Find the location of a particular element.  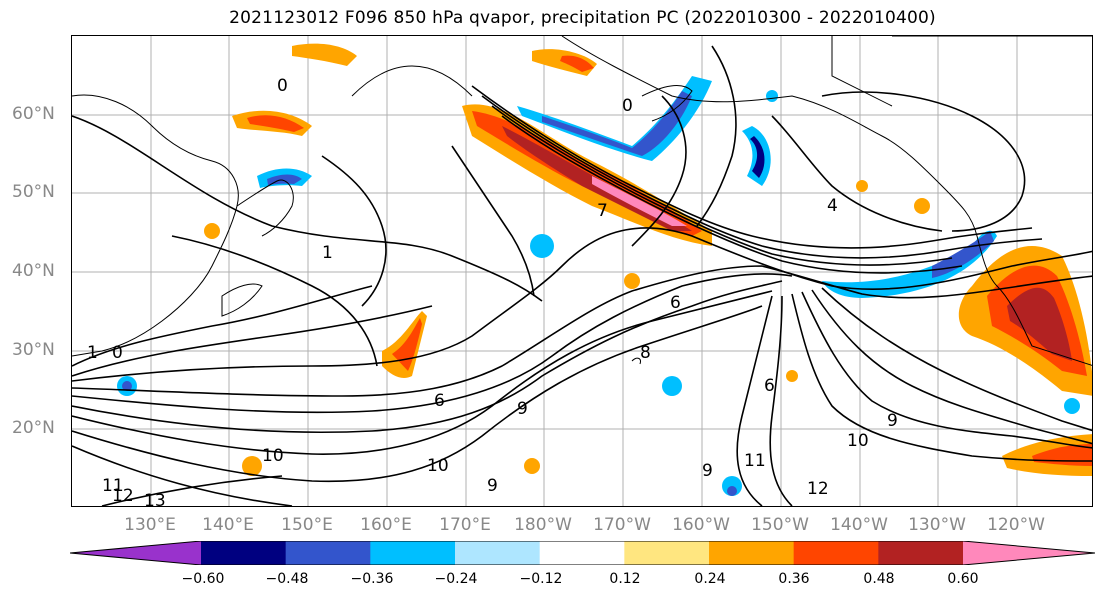

lon-label-160e: 160°E is located at coordinates (386, 525).